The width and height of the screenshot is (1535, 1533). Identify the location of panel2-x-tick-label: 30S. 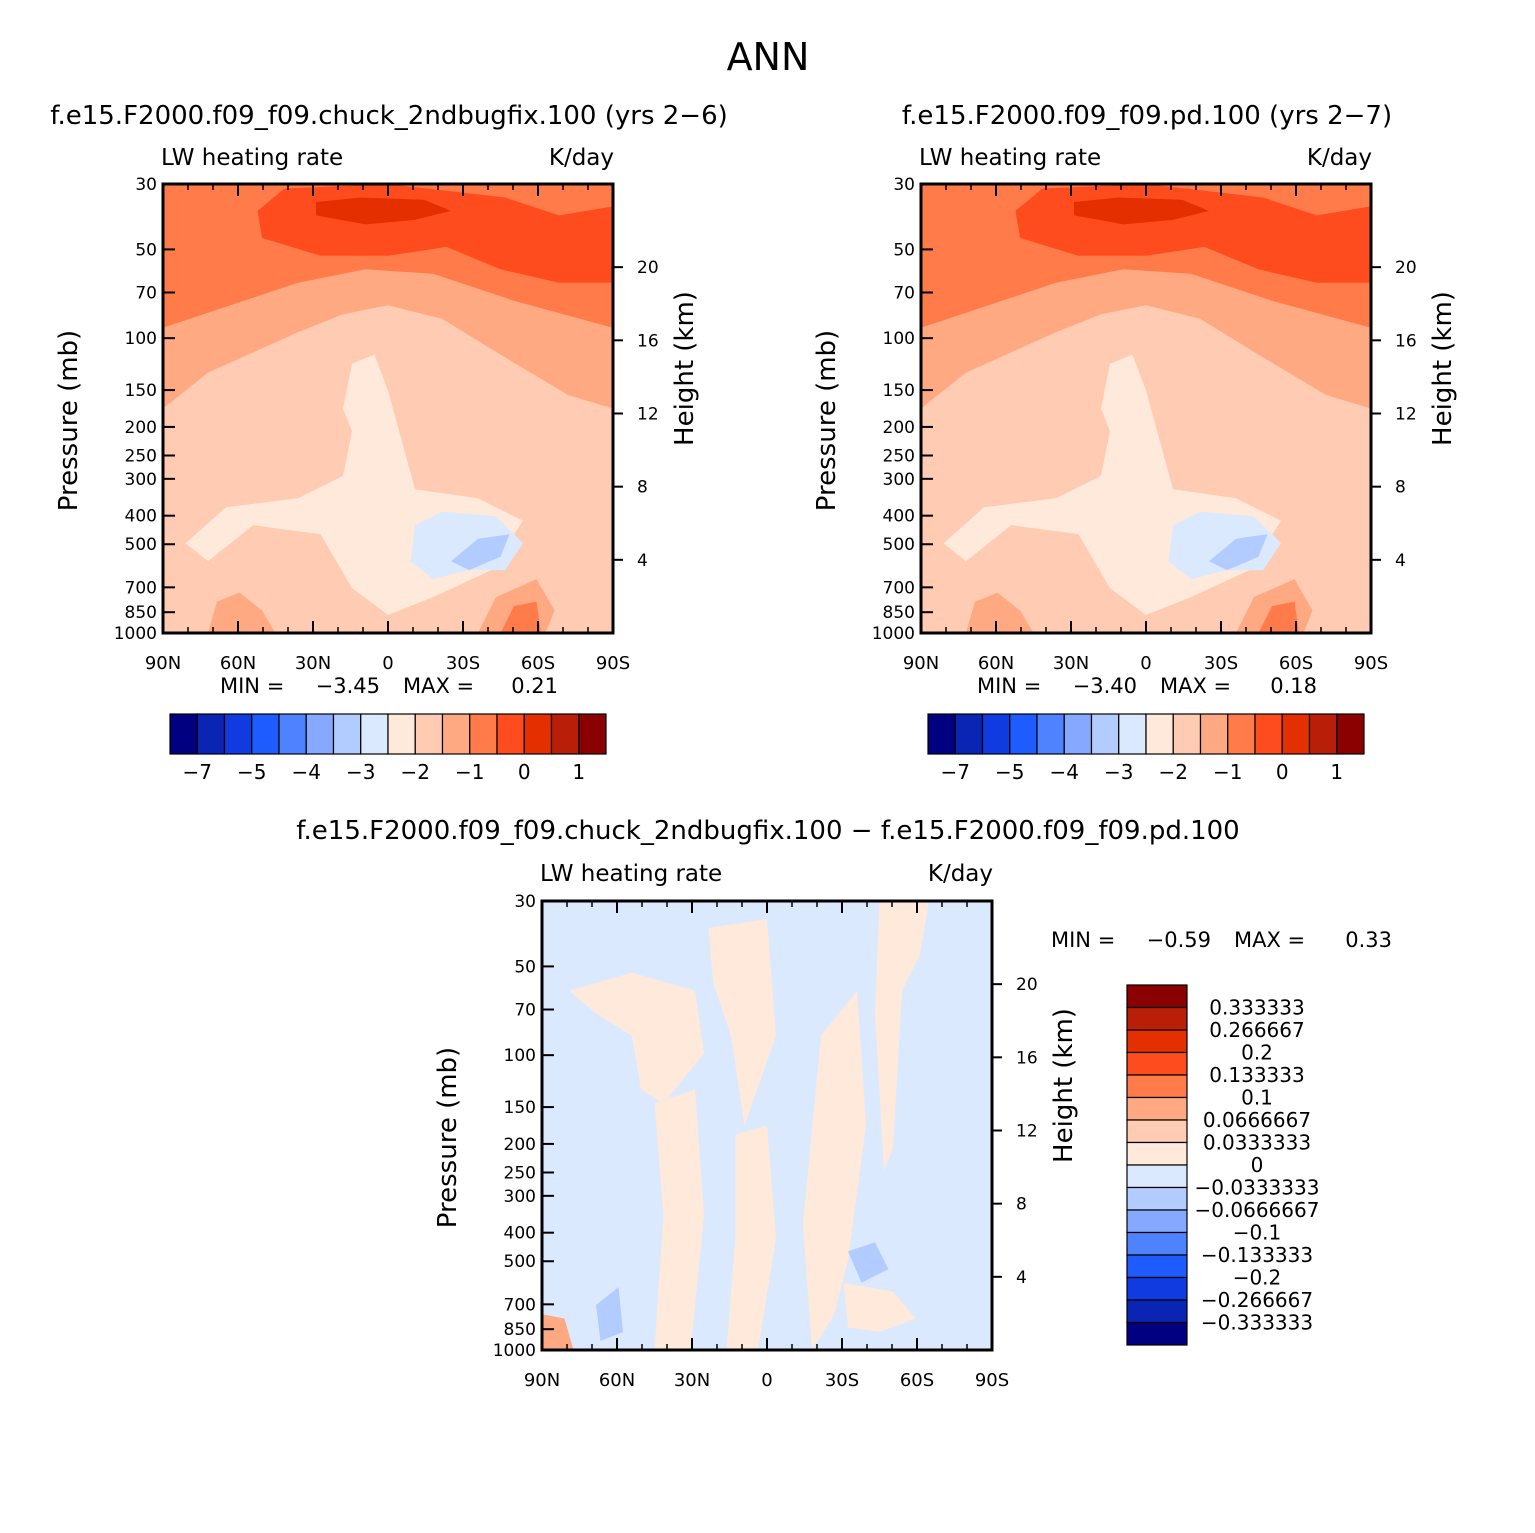
(1221, 663).